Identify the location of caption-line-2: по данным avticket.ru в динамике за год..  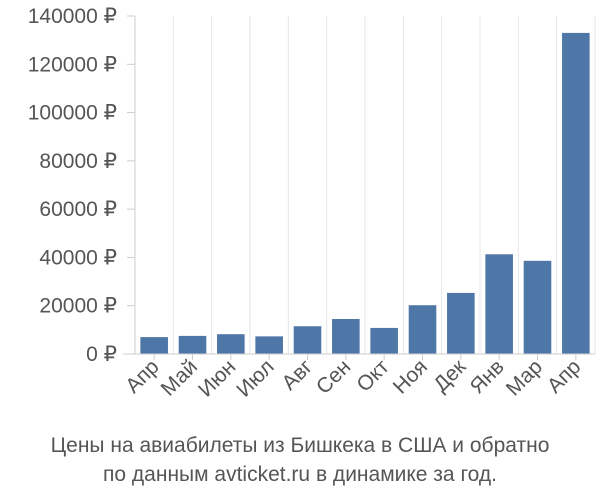
(300, 474).